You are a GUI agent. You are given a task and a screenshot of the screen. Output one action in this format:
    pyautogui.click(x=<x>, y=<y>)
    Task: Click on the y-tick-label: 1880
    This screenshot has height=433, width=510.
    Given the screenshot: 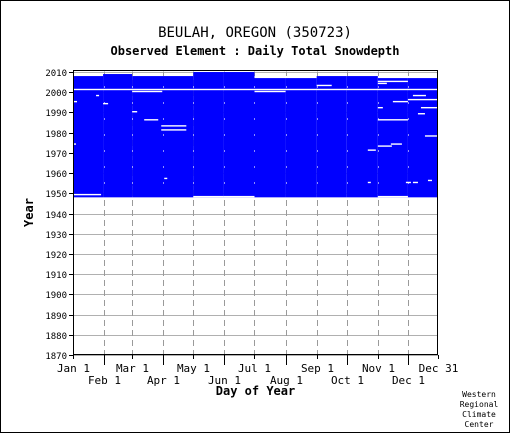 What is the action you would take?
    pyautogui.click(x=56, y=337)
    